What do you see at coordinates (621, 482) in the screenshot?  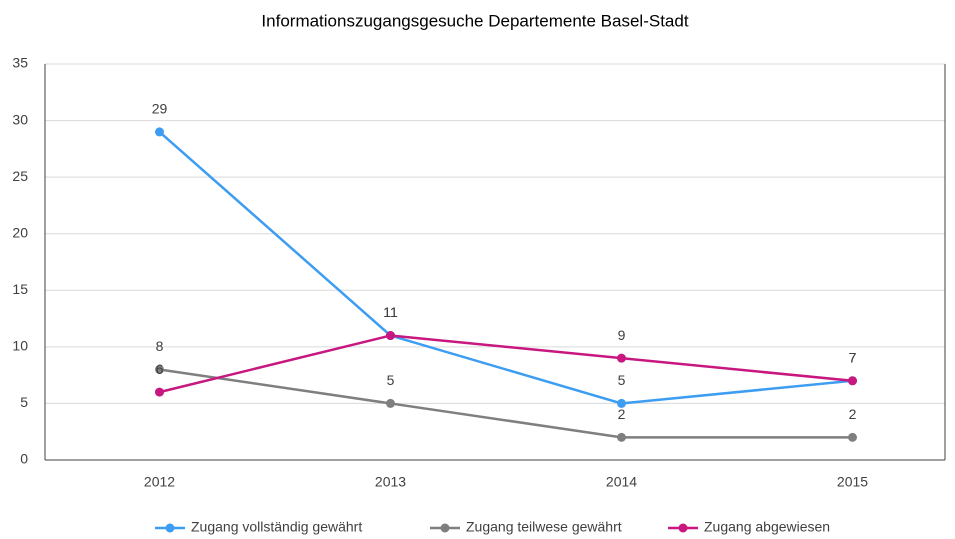 I see `x-tick-label: 2014` at bounding box center [621, 482].